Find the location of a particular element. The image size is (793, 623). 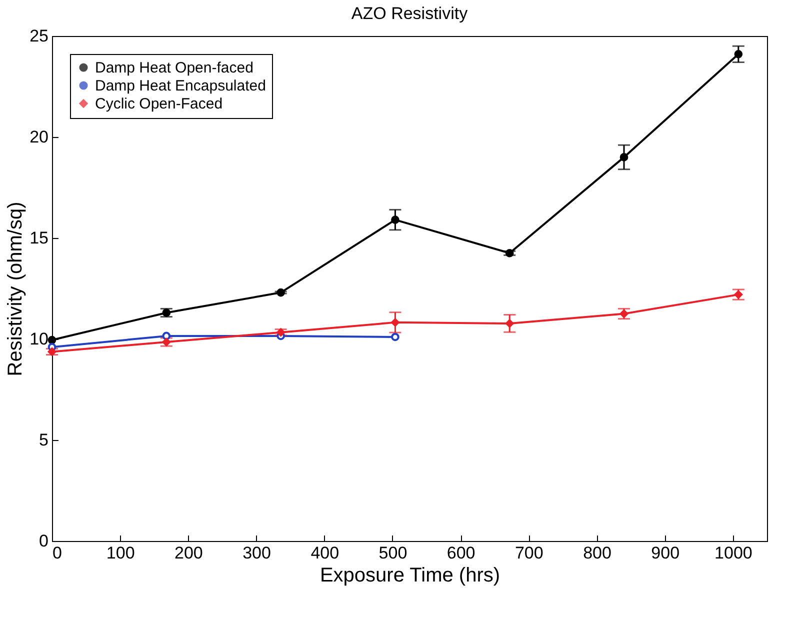

legend-label: Damp Heat Open-faced is located at coordinates (174, 68).